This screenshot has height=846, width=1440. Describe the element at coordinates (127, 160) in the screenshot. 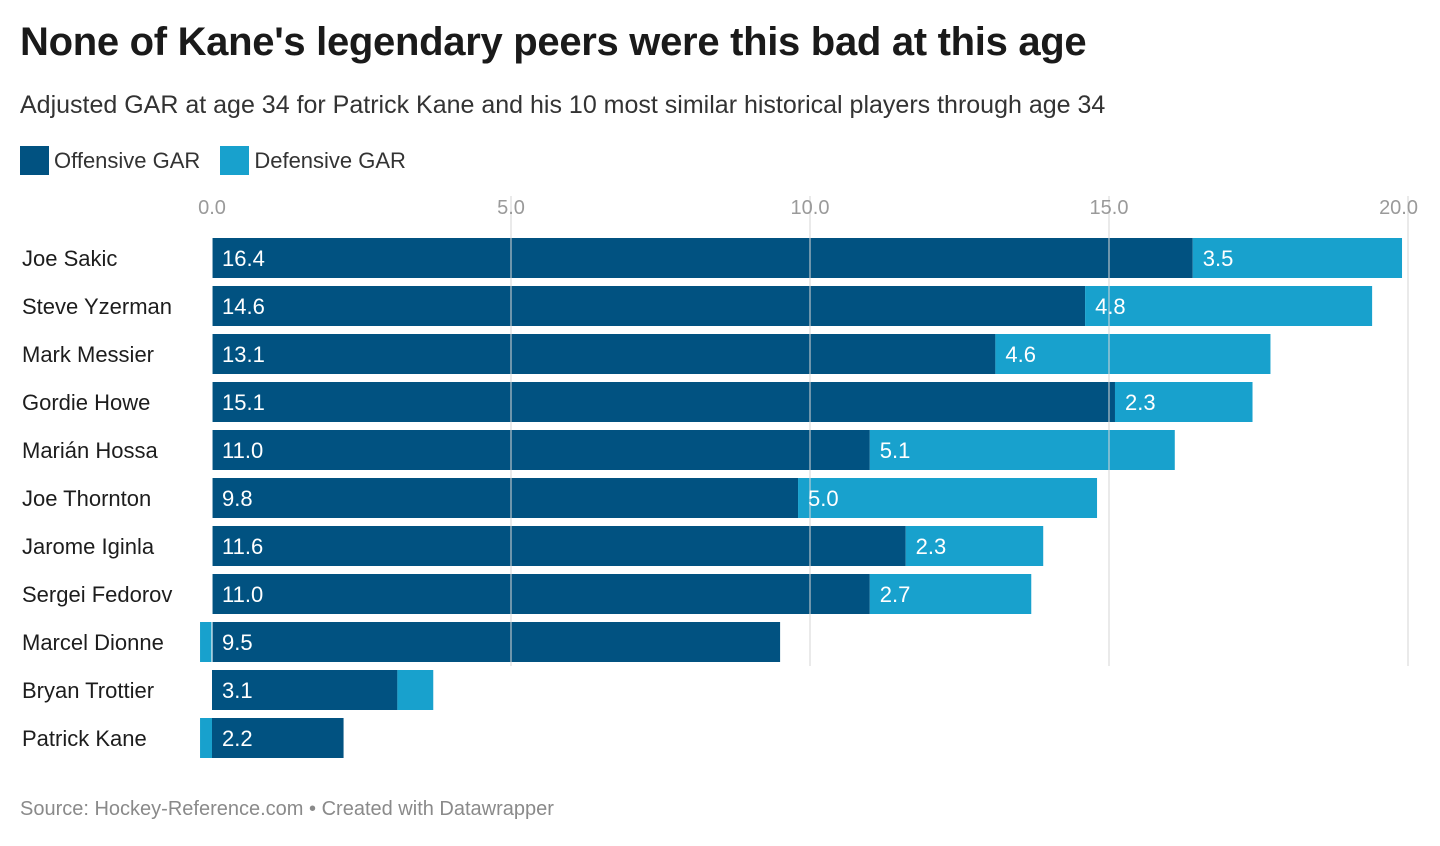

I see `legend-label-offensive: Offensive GAR` at that location.